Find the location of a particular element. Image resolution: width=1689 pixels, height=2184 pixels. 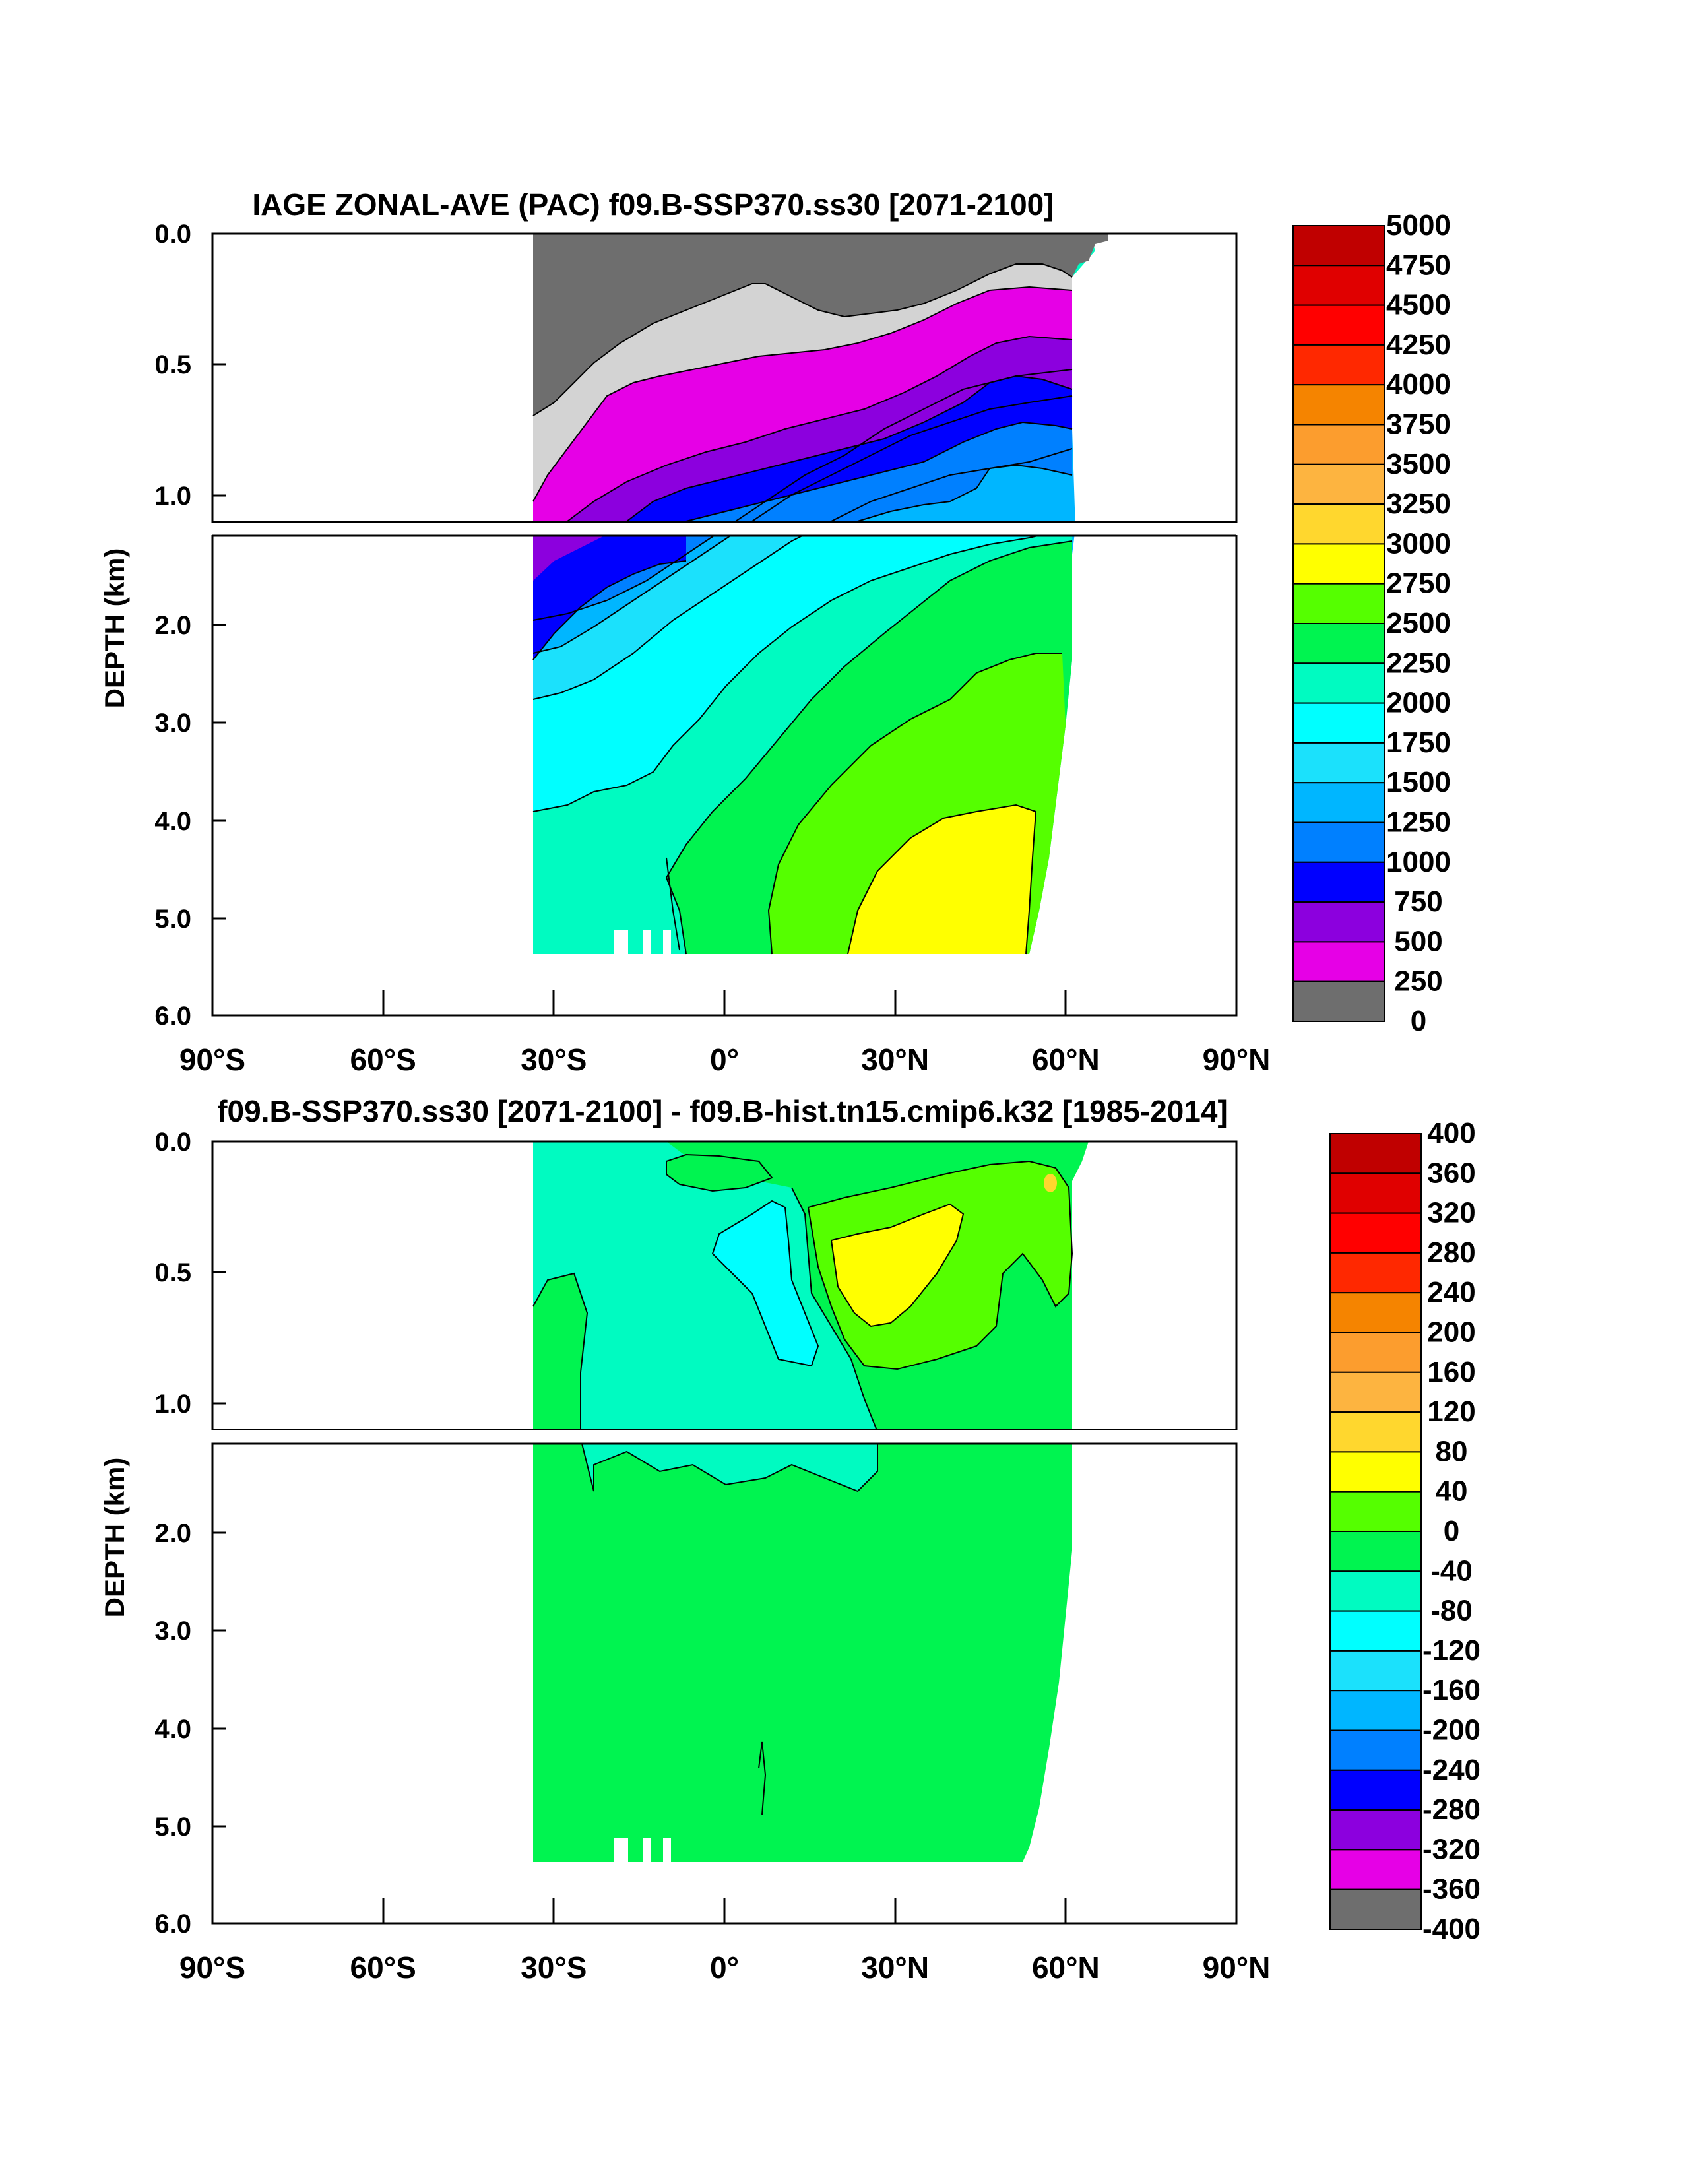

panel2-ytick: 0.5 is located at coordinates (172, 1272).